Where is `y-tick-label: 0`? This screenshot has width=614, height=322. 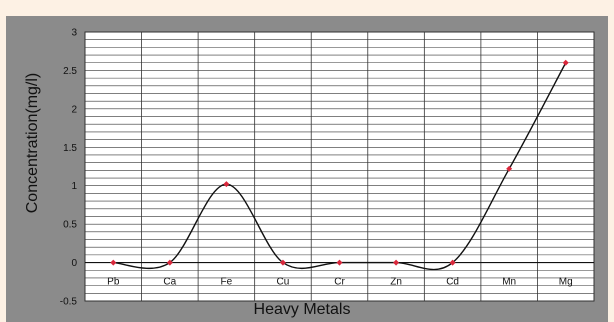
y-tick-label: 0 is located at coordinates (74, 263).